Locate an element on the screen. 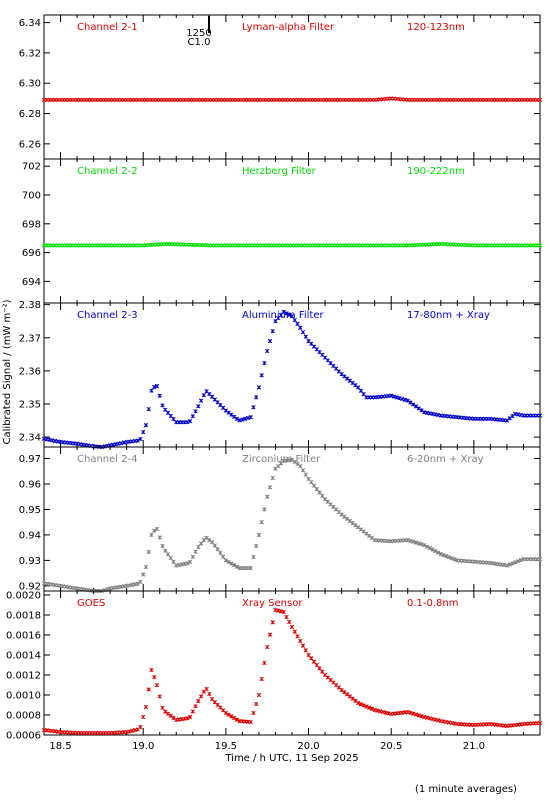 This screenshot has height=800, width=550. y-tick-label: 0.0006 is located at coordinates (23, 736).